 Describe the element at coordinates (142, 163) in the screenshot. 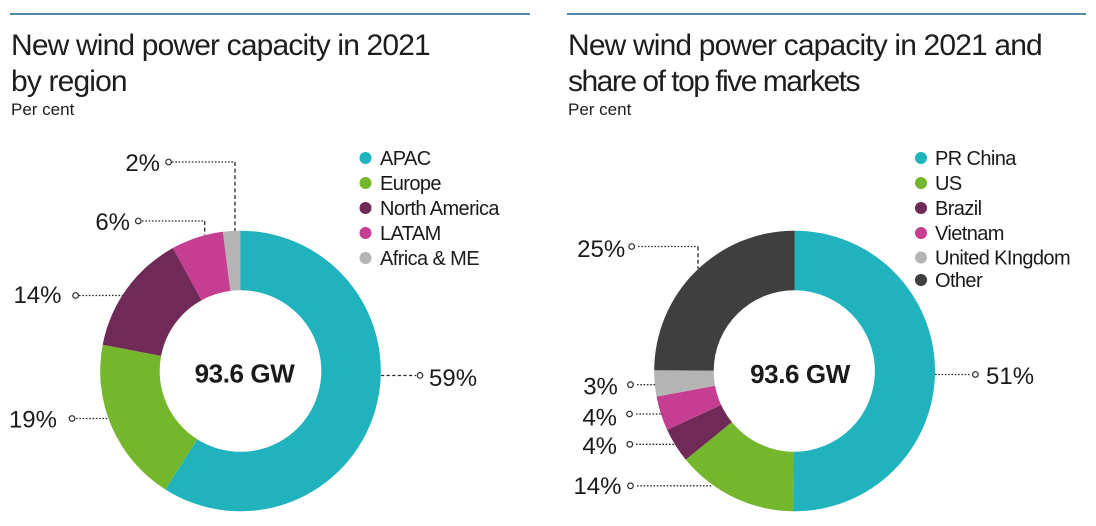

I see `svg-text: 2%` at that location.